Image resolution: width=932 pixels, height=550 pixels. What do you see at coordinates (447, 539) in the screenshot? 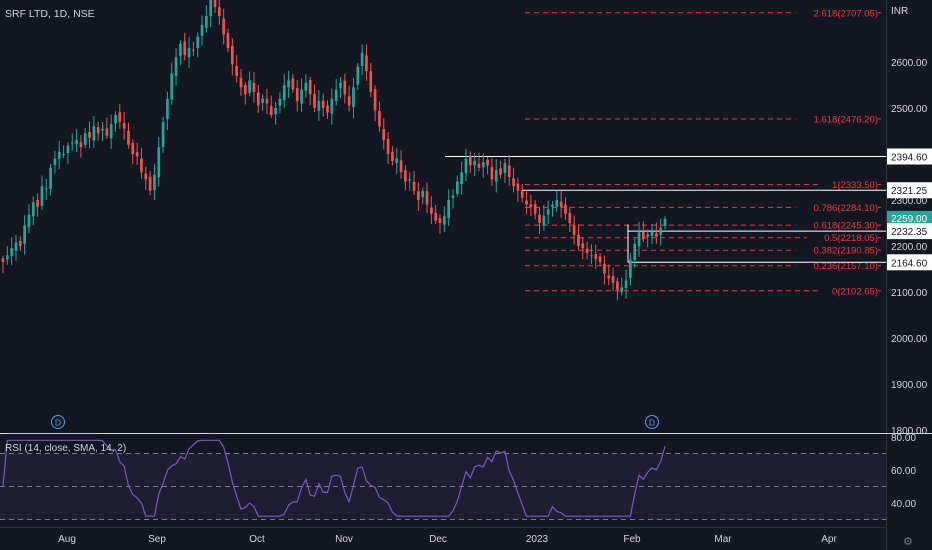
I see `time-axis: Aug Sep Oct Nov Dec 2023 Feb Mar Apr` at bounding box center [447, 539].